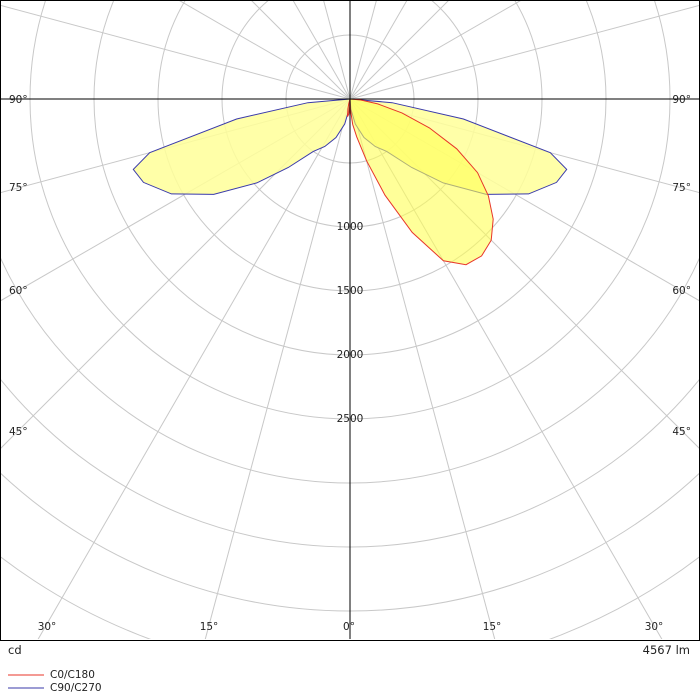  I want to click on angle-tick-label-right: 45°, so click(681, 432).